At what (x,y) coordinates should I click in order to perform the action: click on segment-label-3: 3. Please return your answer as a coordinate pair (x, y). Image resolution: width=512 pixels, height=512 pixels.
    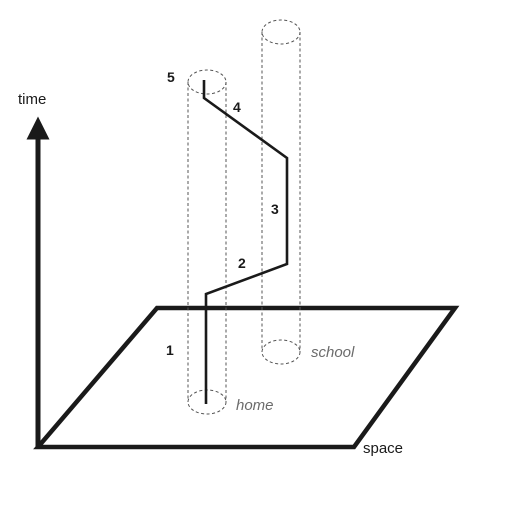
    Looking at the image, I should click on (275, 209).